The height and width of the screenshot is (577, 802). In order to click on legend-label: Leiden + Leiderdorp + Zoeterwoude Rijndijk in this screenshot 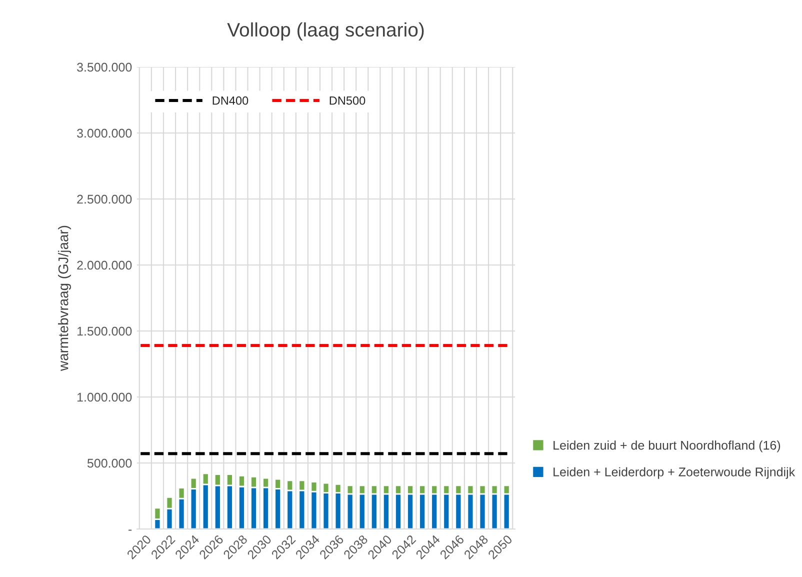, I will do `click(675, 473)`.